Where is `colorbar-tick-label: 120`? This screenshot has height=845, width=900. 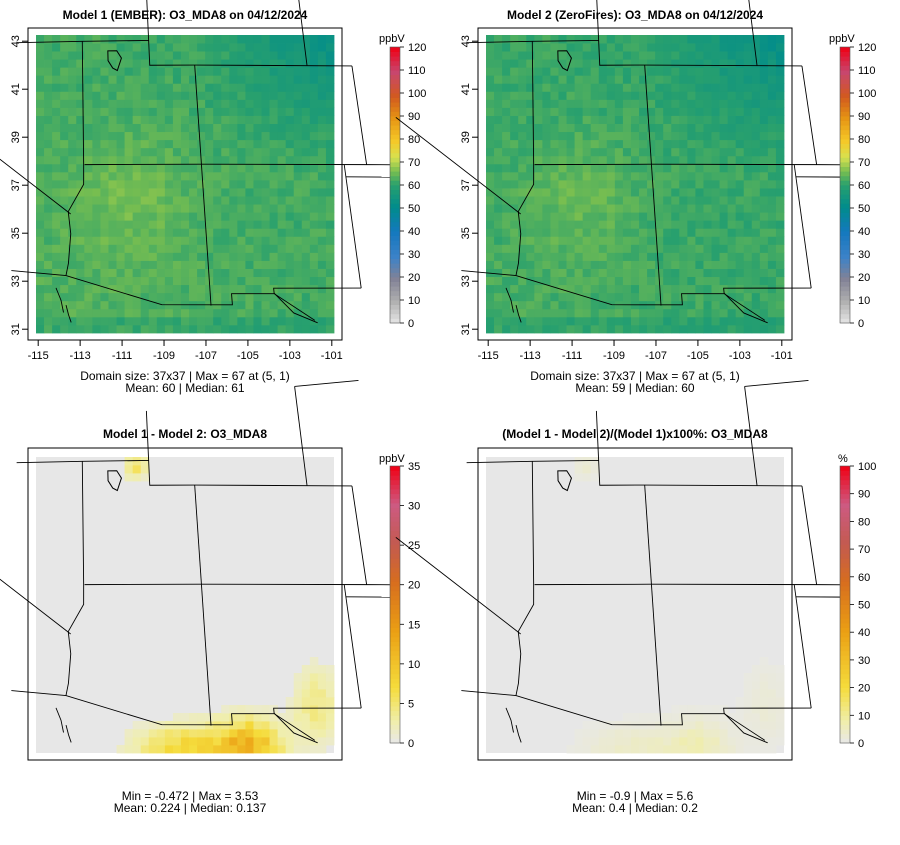
colorbar-tick-label: 120 is located at coordinates (417, 48).